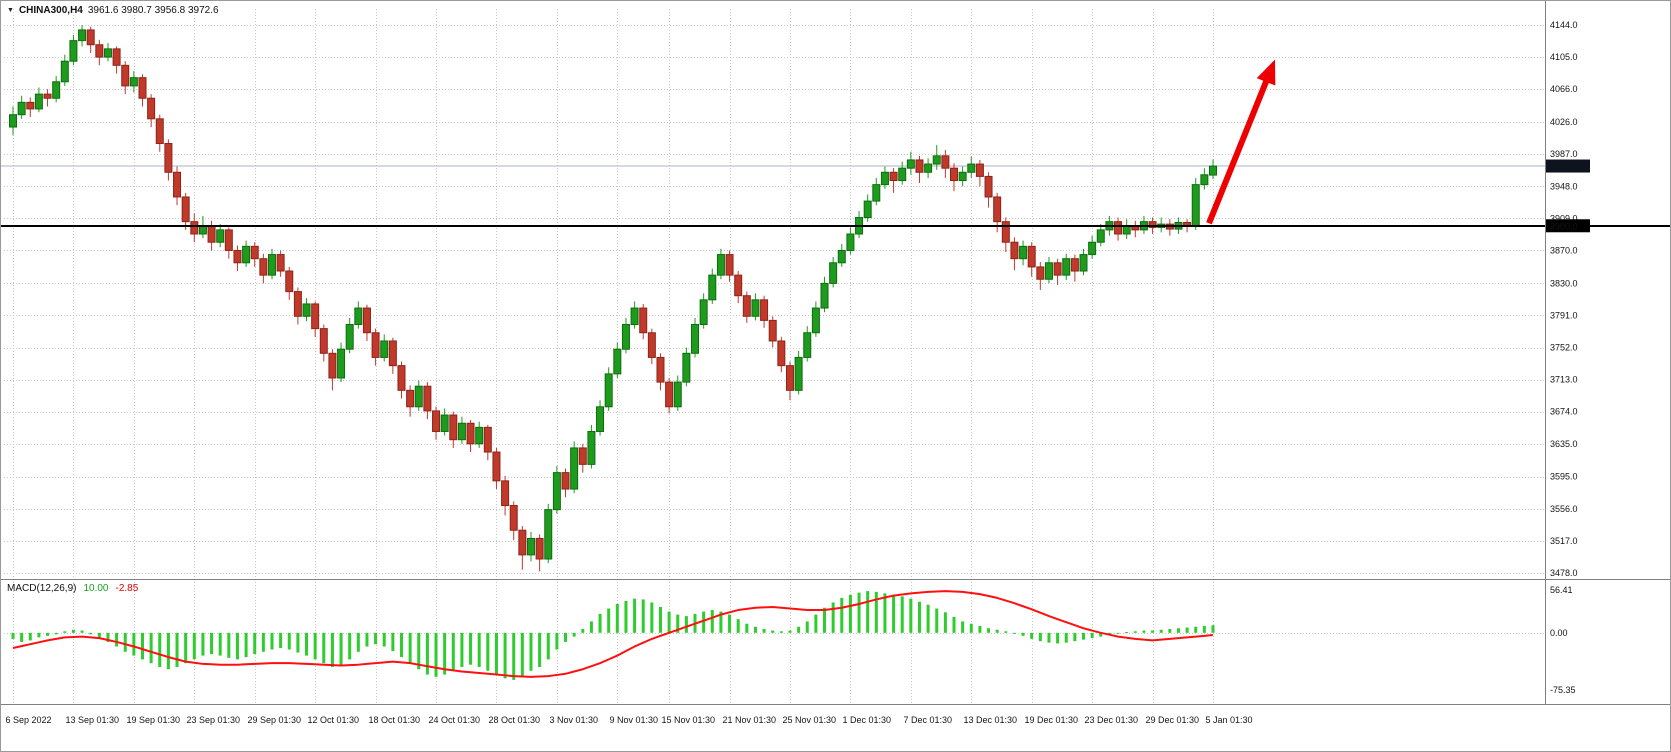 The image size is (1671, 752). I want to click on price-tick-label: 3595.0, so click(1564, 477).